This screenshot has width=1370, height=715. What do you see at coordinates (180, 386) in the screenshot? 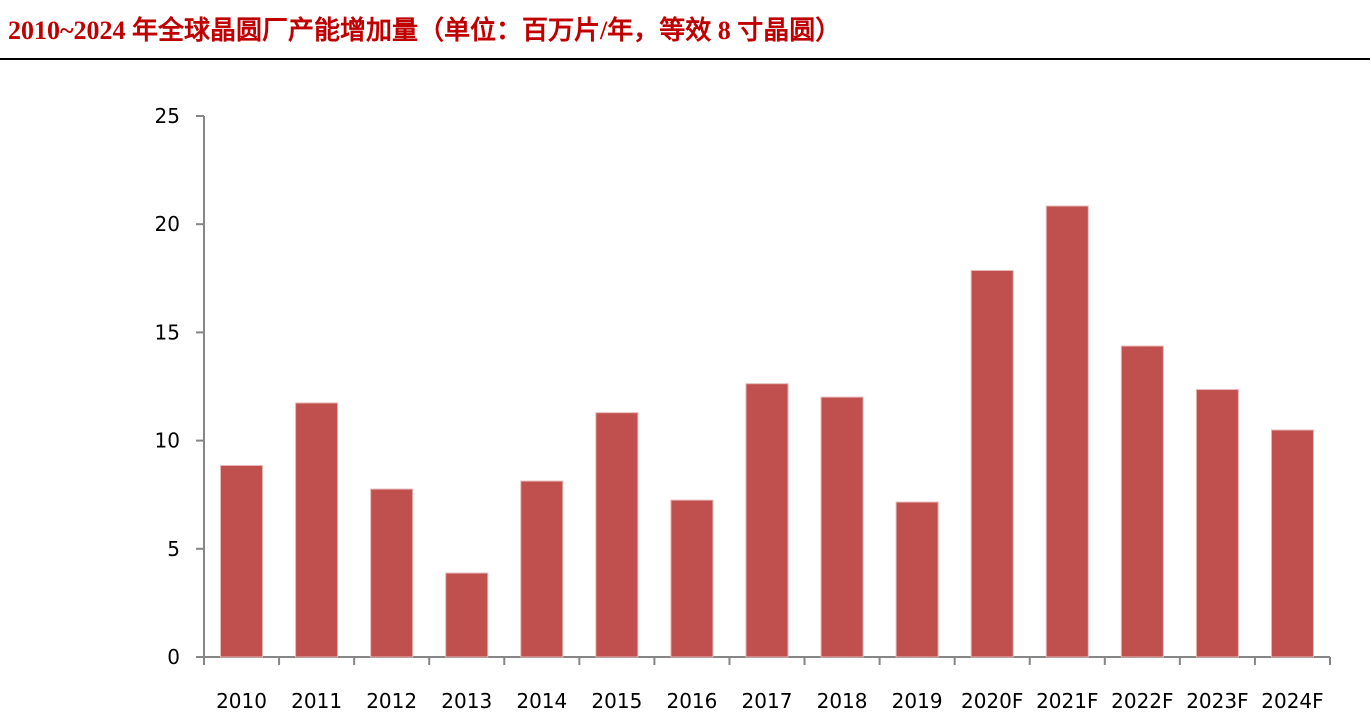
I see `y-axis: 0 5 10 15 20 25` at bounding box center [180, 386].